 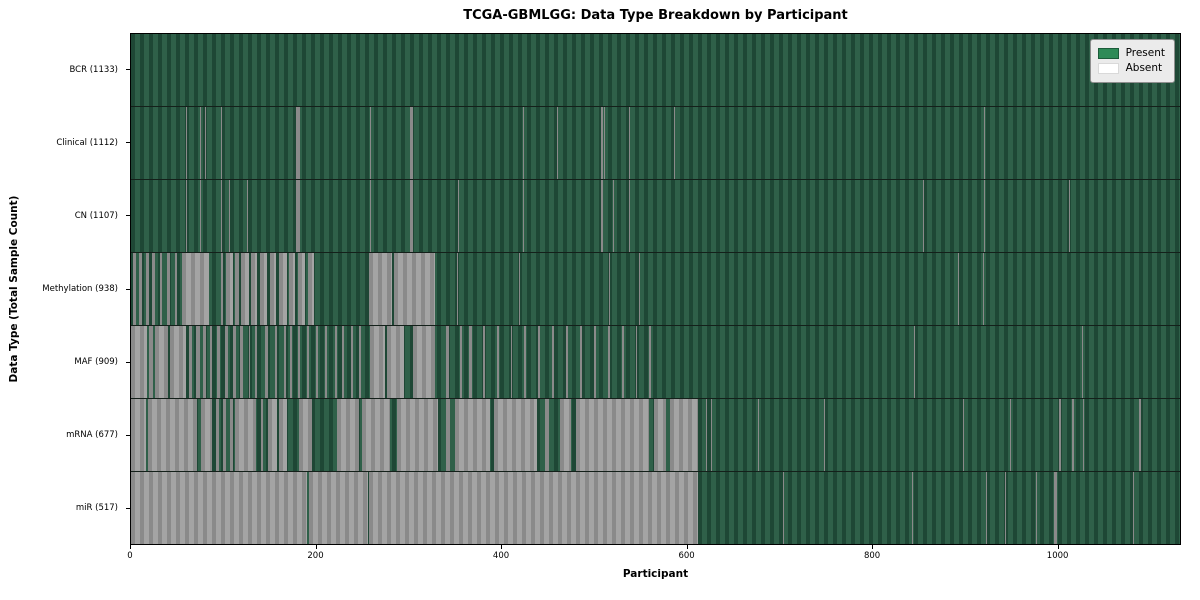 What do you see at coordinates (655, 574) in the screenshot?
I see `x-axis-label: Participant` at bounding box center [655, 574].